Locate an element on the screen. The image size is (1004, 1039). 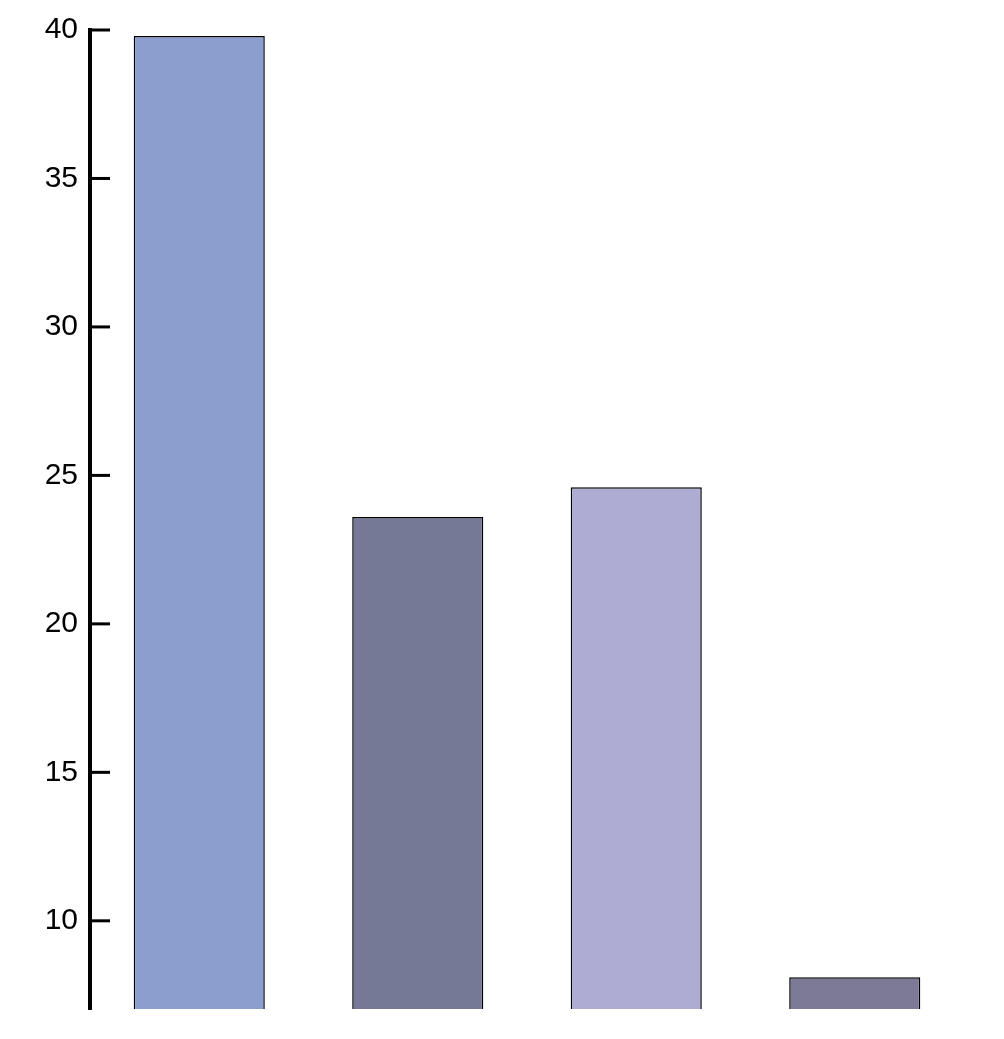
y-tick-label: 35 is located at coordinates (61, 176).